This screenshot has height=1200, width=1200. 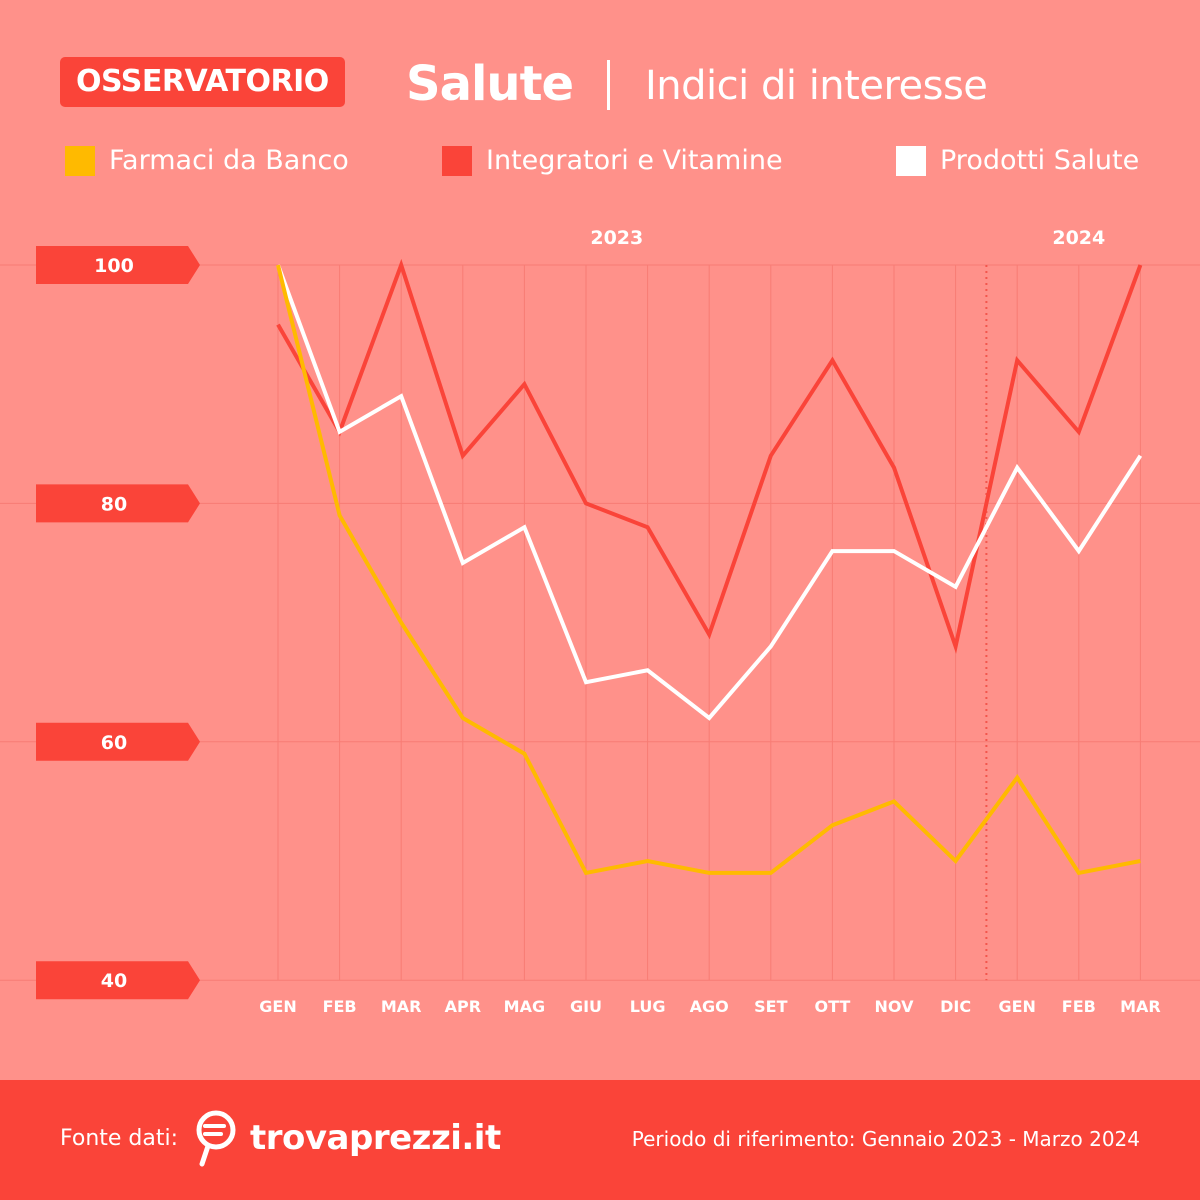 What do you see at coordinates (648, 1006) in the screenshot?
I see `x-tick-label-6: LUG` at bounding box center [648, 1006].